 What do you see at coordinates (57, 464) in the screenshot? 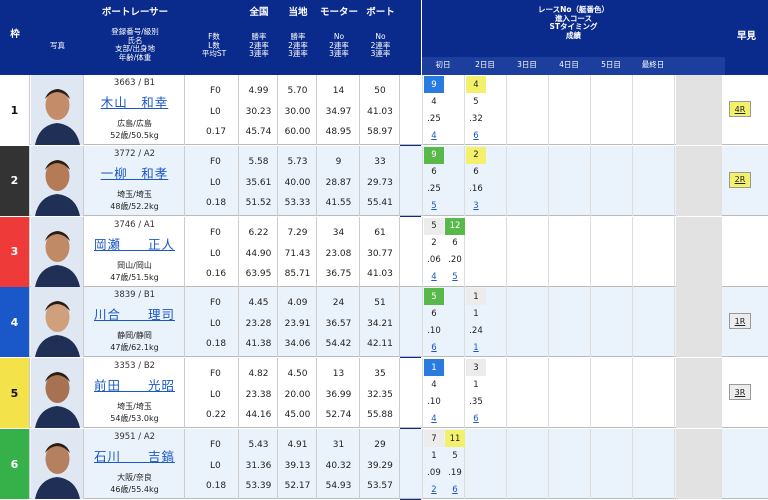
I see `racer-photo` at bounding box center [57, 464].